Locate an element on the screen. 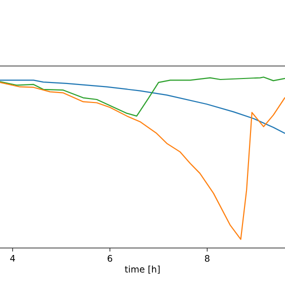  x-axis-title: time [h] is located at coordinates (142, 270).